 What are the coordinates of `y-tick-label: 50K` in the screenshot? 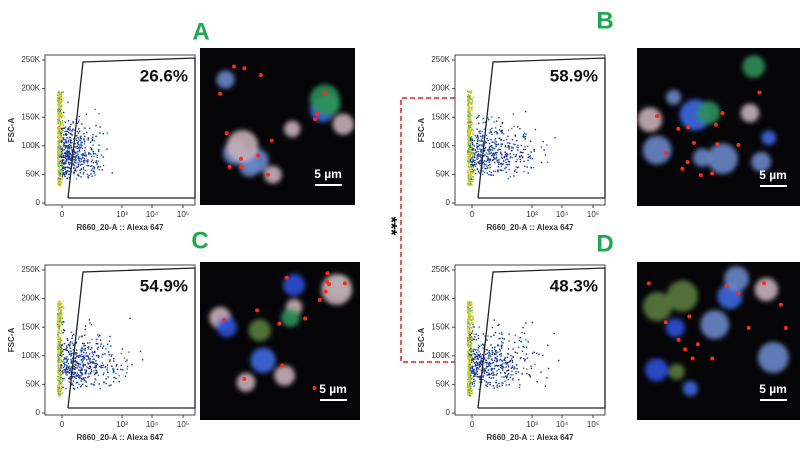 It's located at (443, 384).